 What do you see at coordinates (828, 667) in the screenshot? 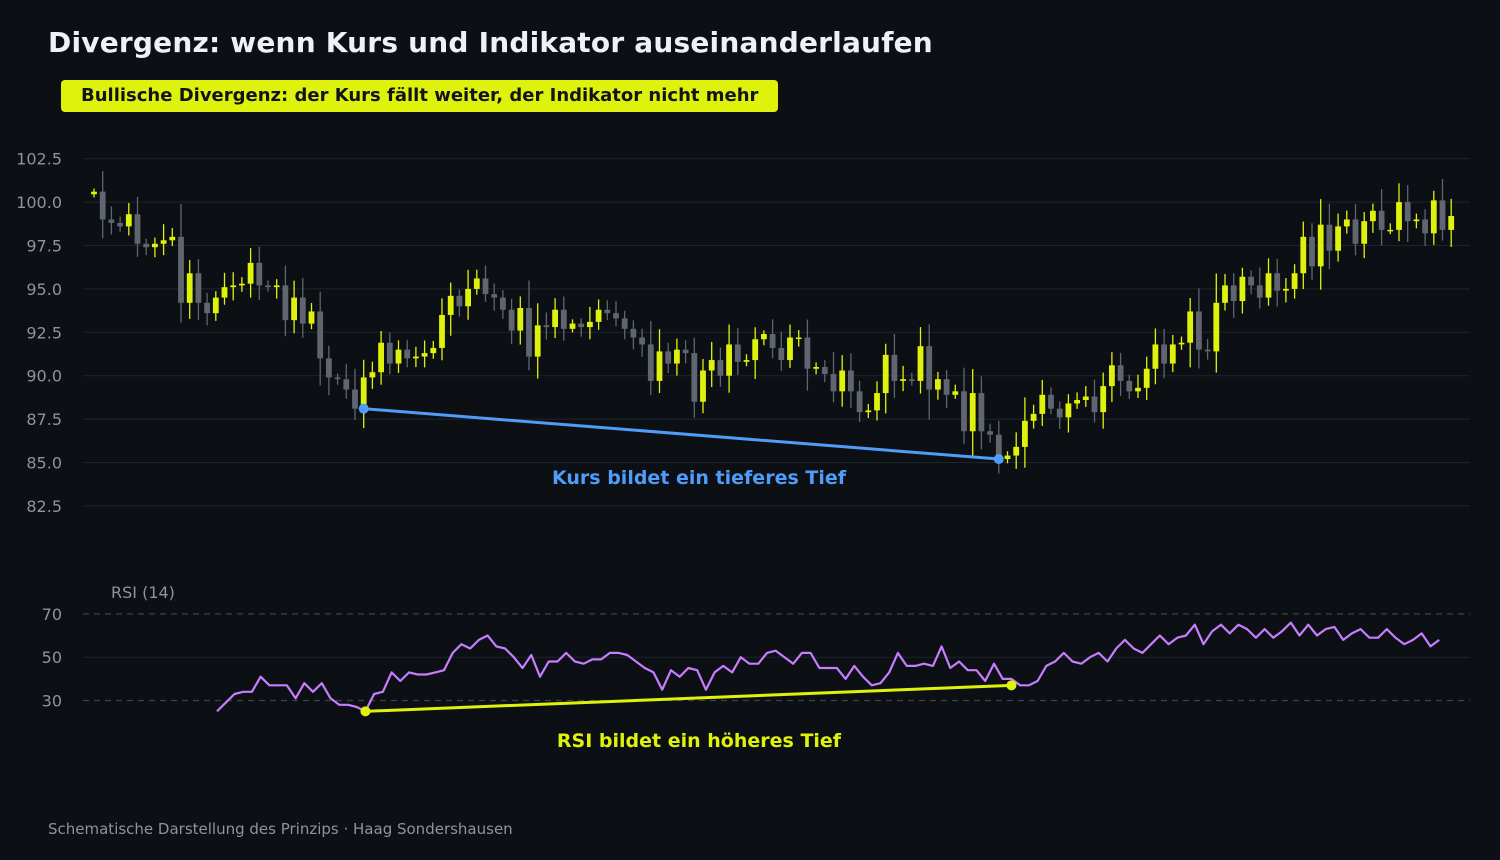
I see `rsi-line` at bounding box center [828, 667].